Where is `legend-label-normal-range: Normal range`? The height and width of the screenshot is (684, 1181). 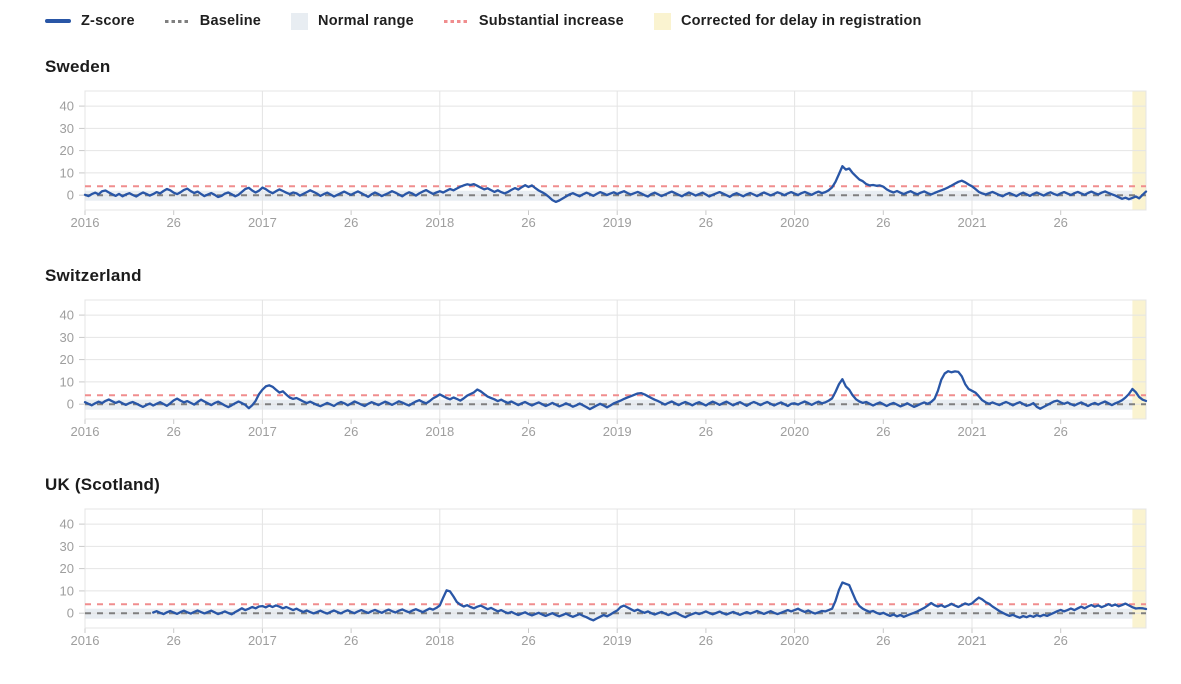 legend-label-normal-range: Normal range is located at coordinates (366, 21).